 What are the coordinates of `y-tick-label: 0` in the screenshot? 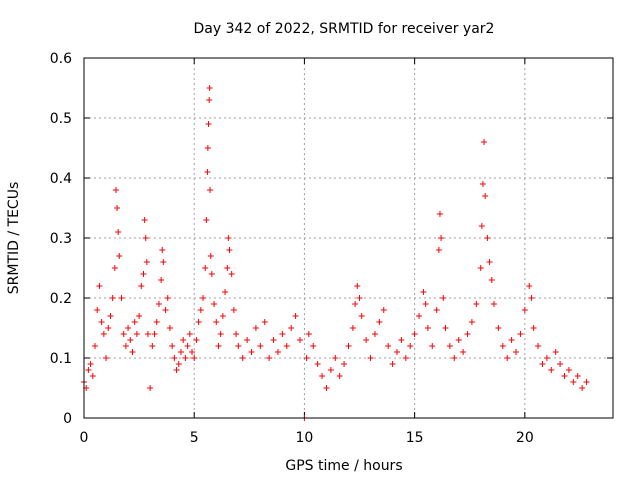 It's located at (67, 419).